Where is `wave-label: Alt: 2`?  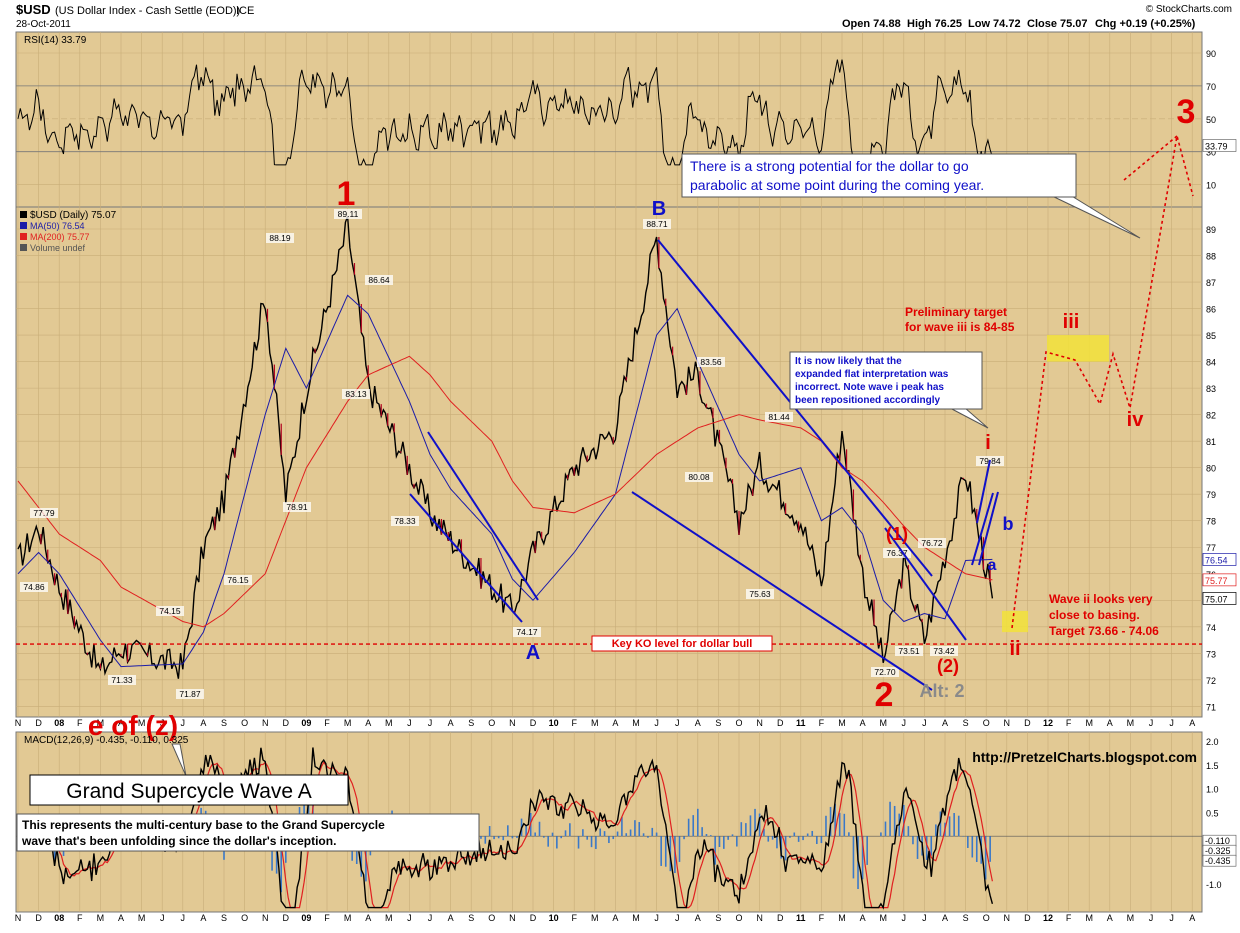 wave-label: Alt: 2 is located at coordinates (942, 691).